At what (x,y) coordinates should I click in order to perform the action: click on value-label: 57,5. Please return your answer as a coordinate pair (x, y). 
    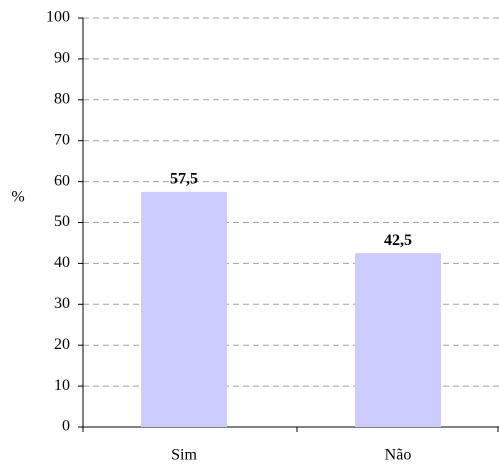
    Looking at the image, I should click on (184, 178).